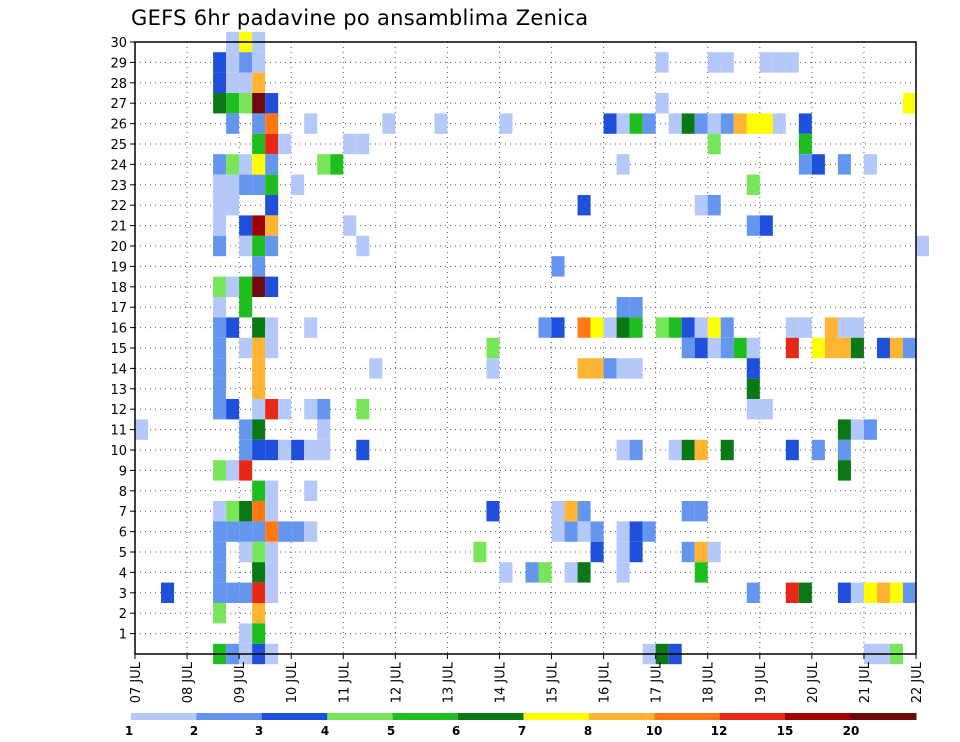 The image size is (960, 742). I want to click on x-tick-label: 15 JUL, so click(553, 682).